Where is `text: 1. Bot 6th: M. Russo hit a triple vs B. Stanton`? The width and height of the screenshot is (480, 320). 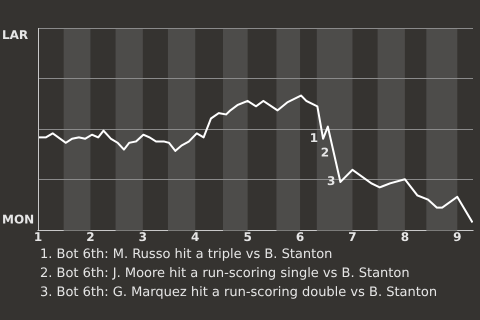 text: 1. Bot 6th: M. Russo hit a triple vs B. Stanton is located at coordinates (187, 255).